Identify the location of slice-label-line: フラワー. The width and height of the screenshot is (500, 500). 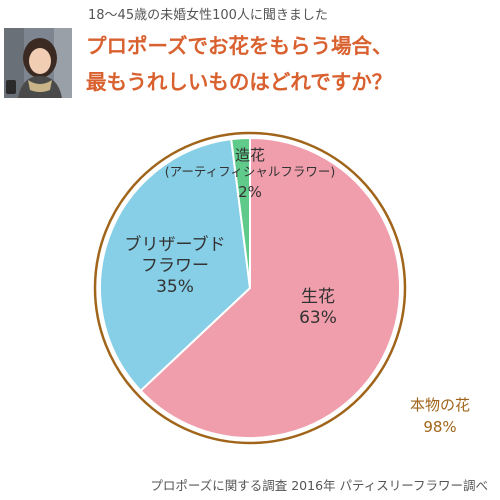
(175, 266).